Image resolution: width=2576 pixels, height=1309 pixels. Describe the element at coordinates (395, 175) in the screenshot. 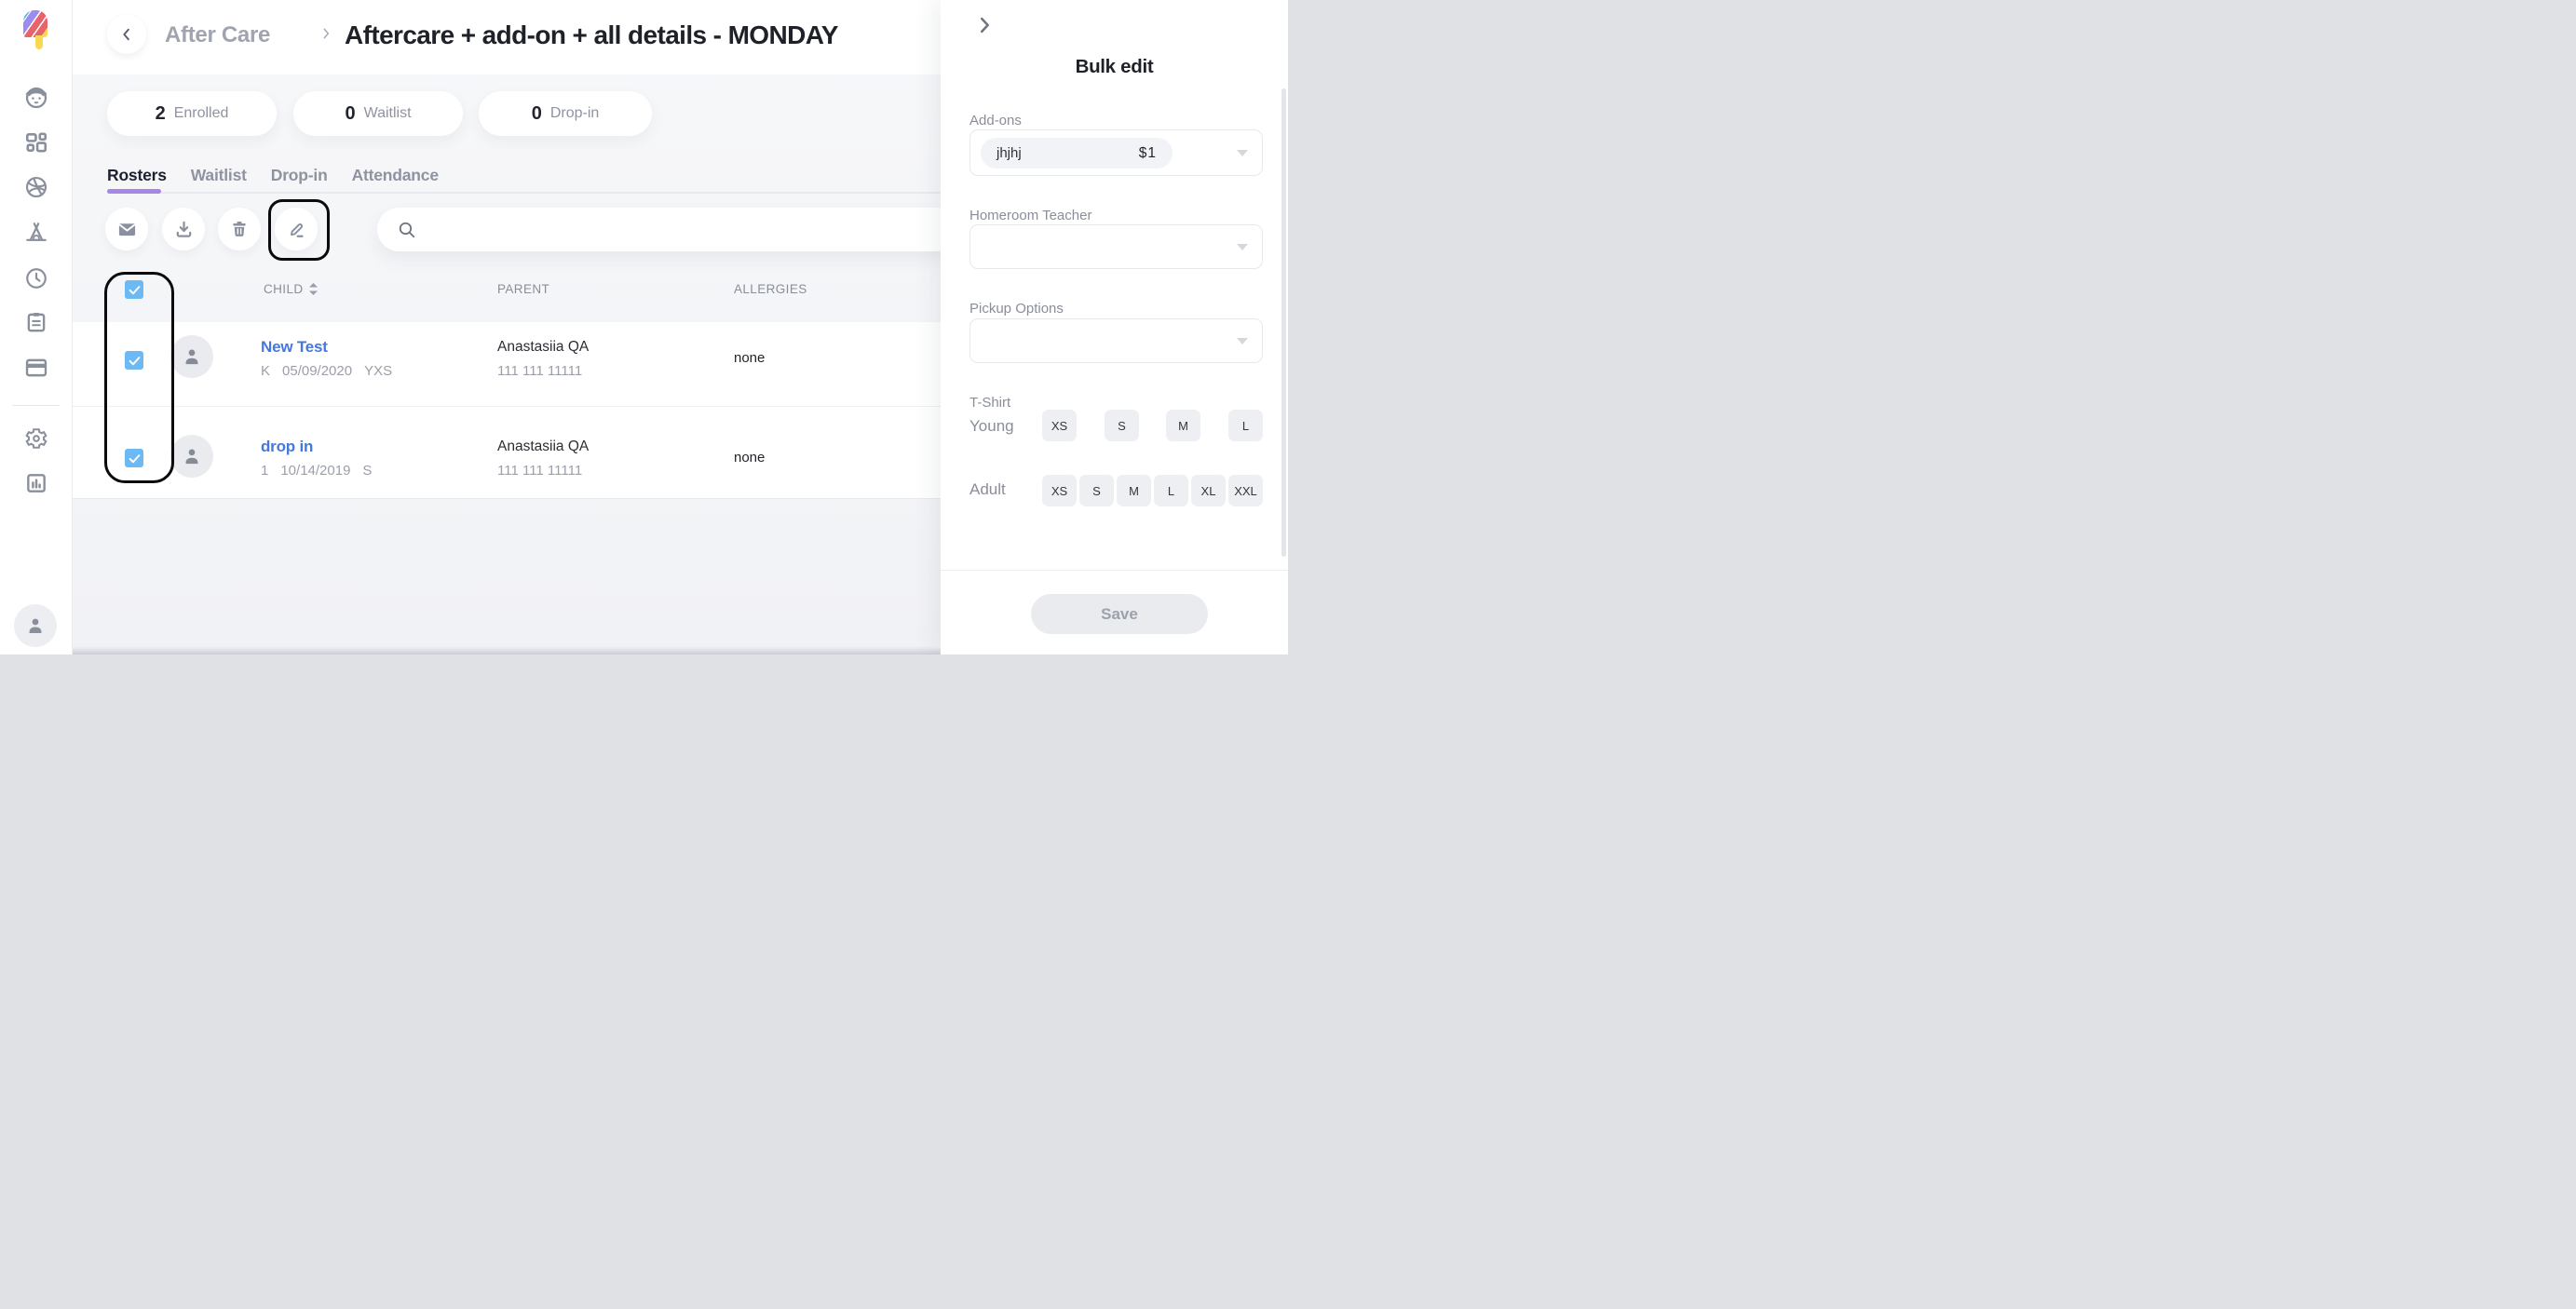

I see `tab-attendance: Attendance` at that location.